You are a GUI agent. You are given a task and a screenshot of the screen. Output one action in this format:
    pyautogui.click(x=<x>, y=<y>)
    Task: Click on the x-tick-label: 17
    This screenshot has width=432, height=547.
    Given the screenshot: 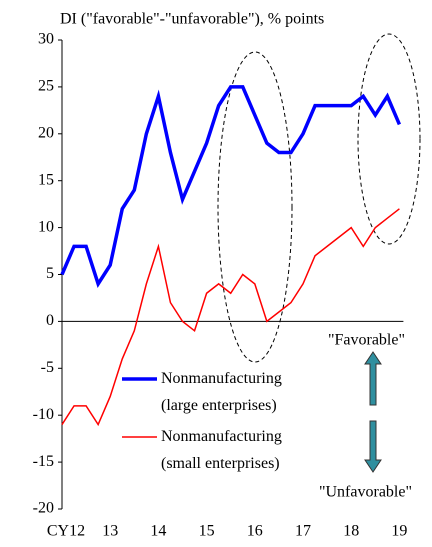 What is the action you would take?
    pyautogui.click(x=303, y=531)
    